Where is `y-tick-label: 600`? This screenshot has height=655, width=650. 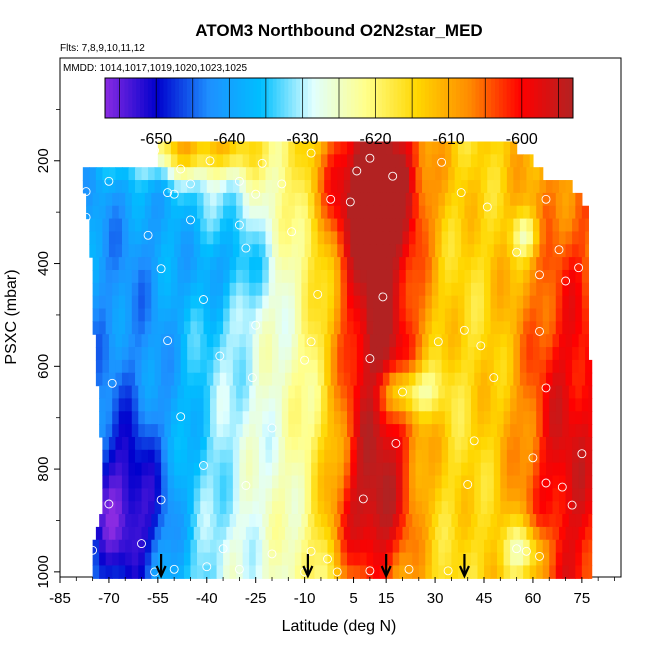 y-tick-label: 600 is located at coordinates (43, 366).